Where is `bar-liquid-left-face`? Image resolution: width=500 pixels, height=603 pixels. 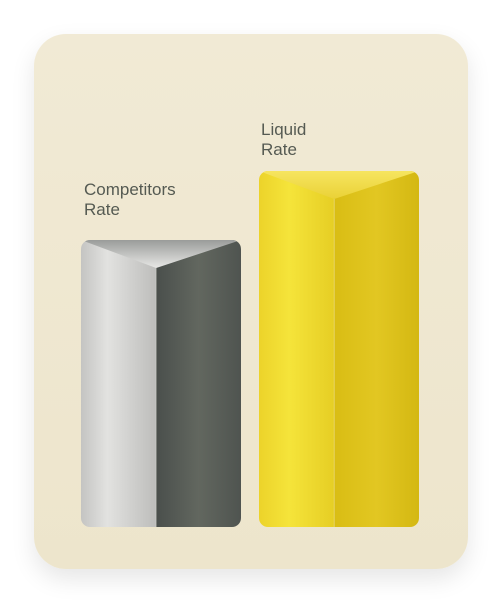 bar-liquid-left-face is located at coordinates (297, 349).